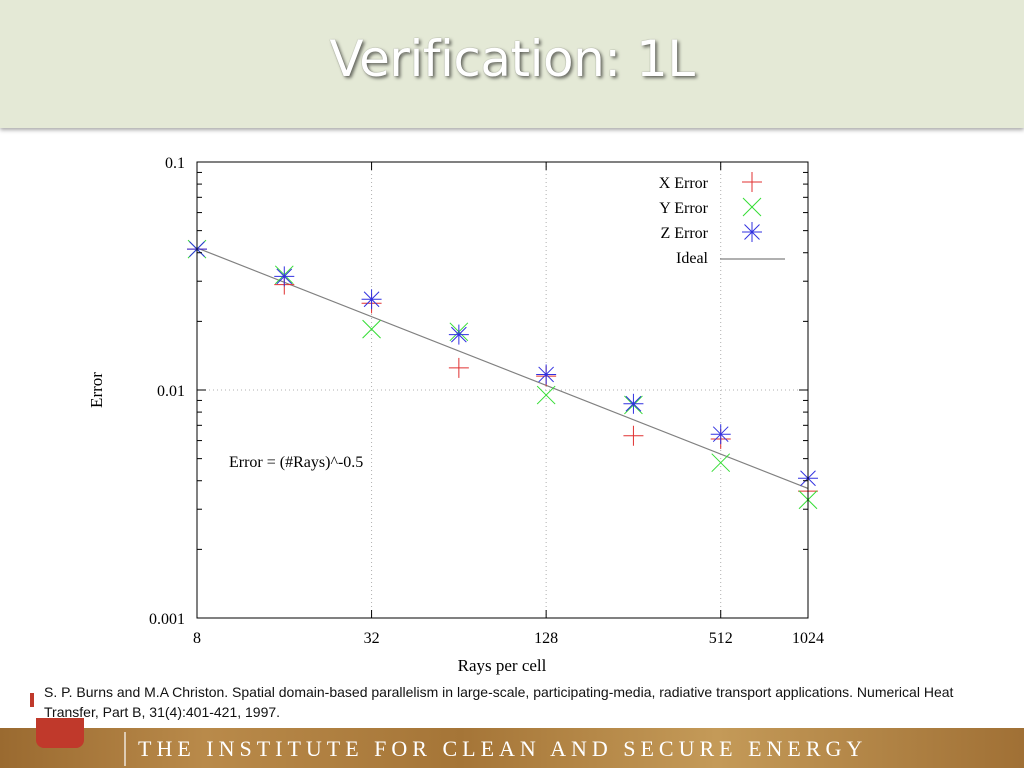 This screenshot has width=1024, height=768. What do you see at coordinates (684, 183) in the screenshot?
I see `legend-label: X Error` at bounding box center [684, 183].